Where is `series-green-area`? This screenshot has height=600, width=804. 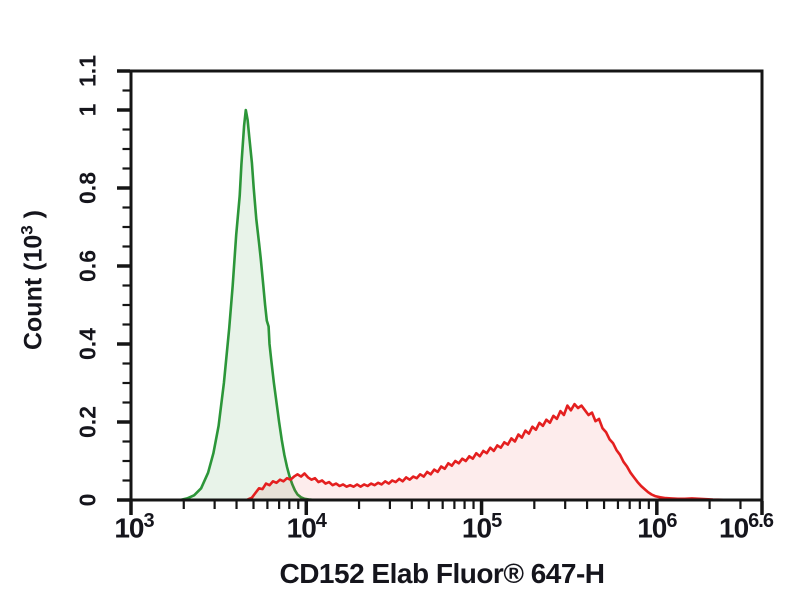 series-green-area is located at coordinates (247, 305).